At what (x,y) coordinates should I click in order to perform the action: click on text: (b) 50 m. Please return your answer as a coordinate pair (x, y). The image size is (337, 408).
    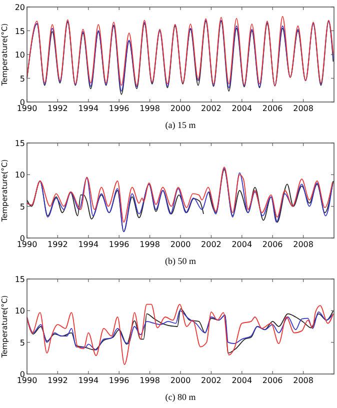
    Looking at the image, I should click on (180, 261).